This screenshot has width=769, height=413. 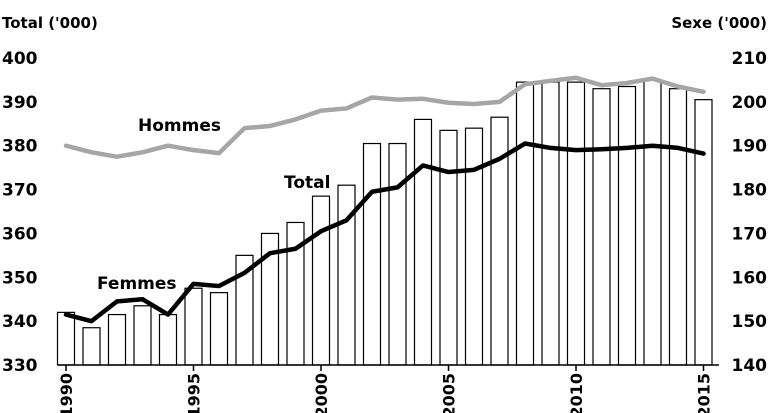 What do you see at coordinates (194, 393) in the screenshot?
I see `x-tick-label: 1995` at bounding box center [194, 393].